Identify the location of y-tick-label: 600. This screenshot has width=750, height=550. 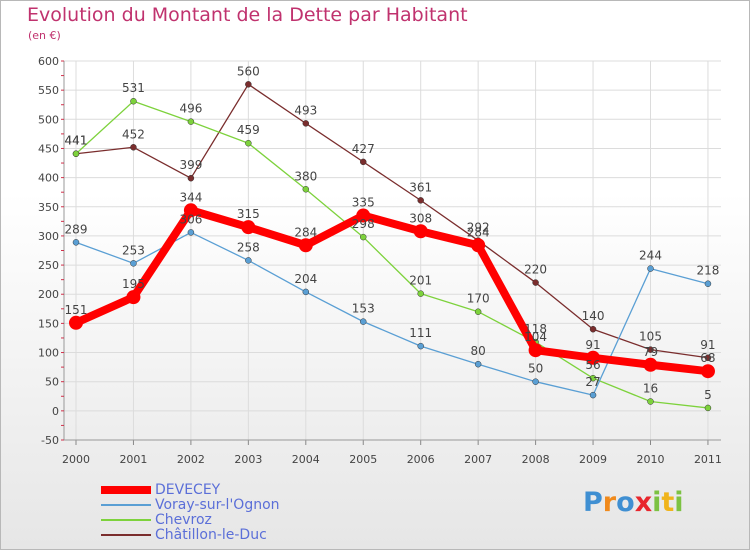
(48, 61).